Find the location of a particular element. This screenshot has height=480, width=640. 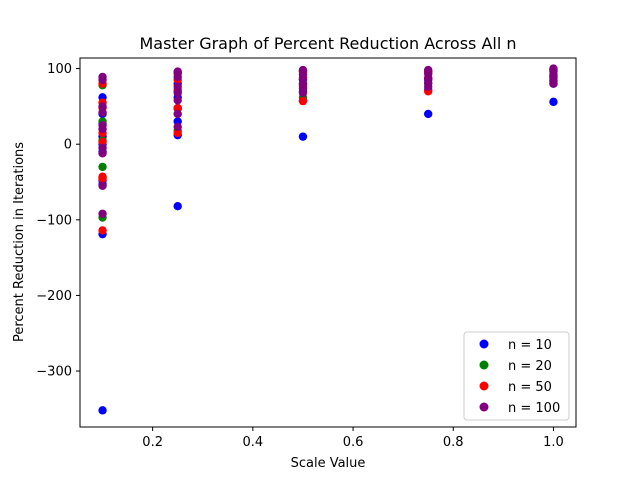

y-tick-label: −100 is located at coordinates (54, 220).